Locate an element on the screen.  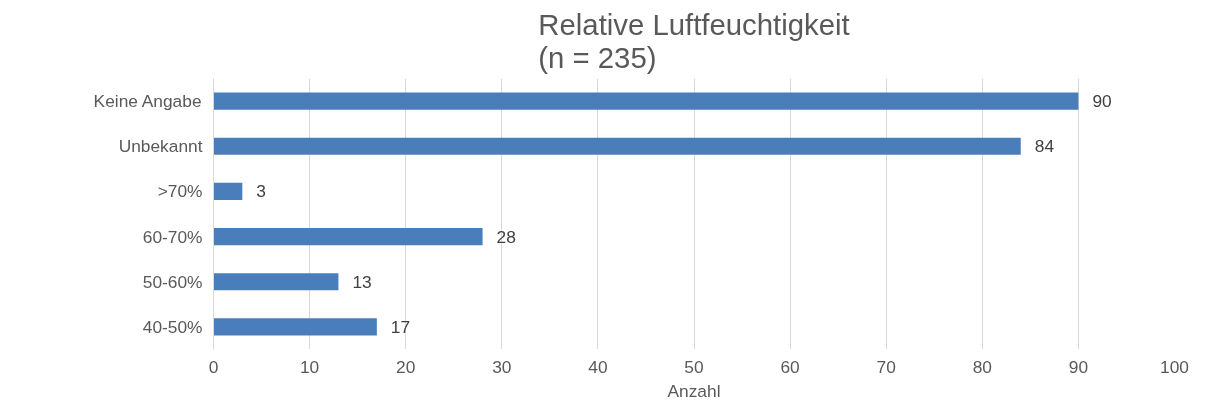
x-tick-label: 80 is located at coordinates (982, 366).